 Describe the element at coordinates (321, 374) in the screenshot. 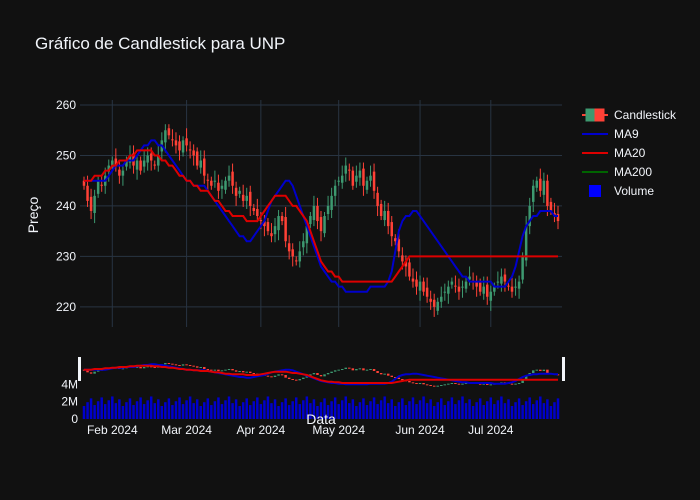

I see `range-ma20-line` at that location.